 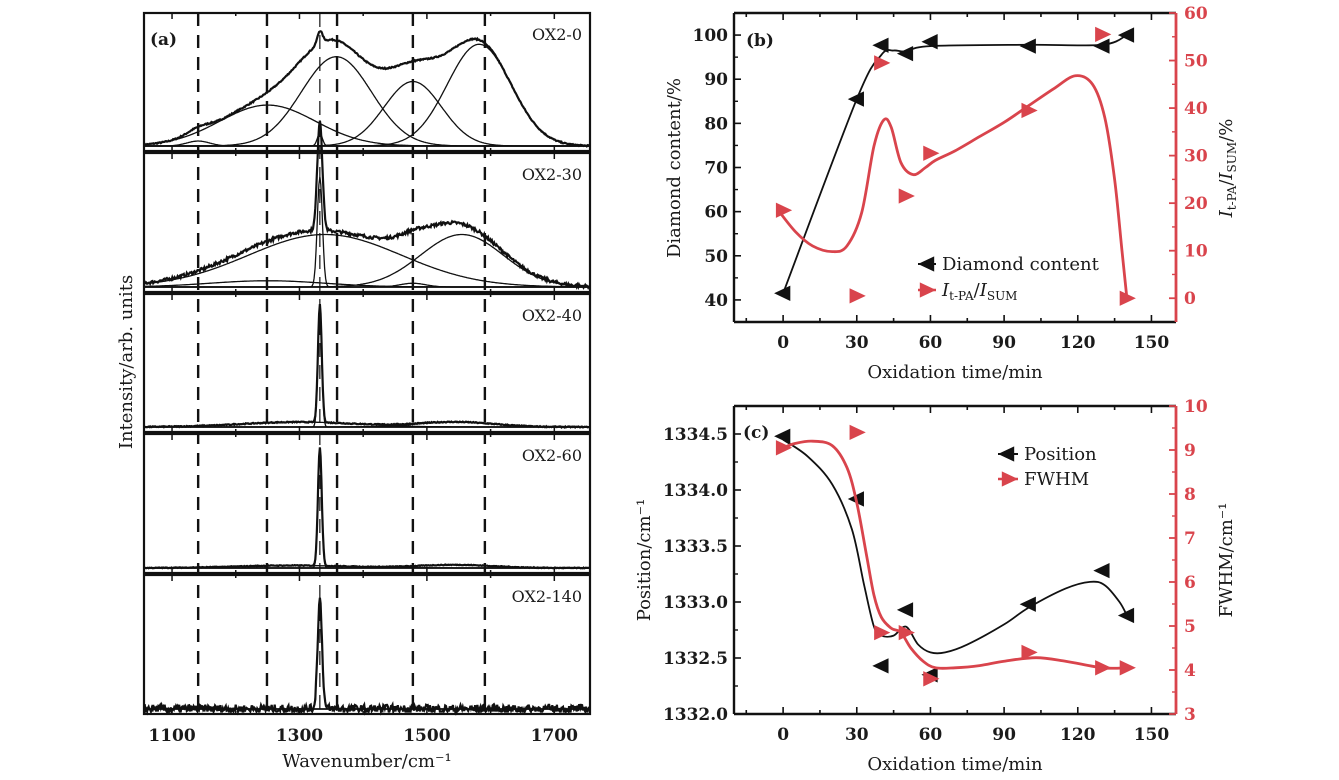 What do you see at coordinates (552, 315) in the screenshot?
I see `sample-label: OX2-40` at bounding box center [552, 315].